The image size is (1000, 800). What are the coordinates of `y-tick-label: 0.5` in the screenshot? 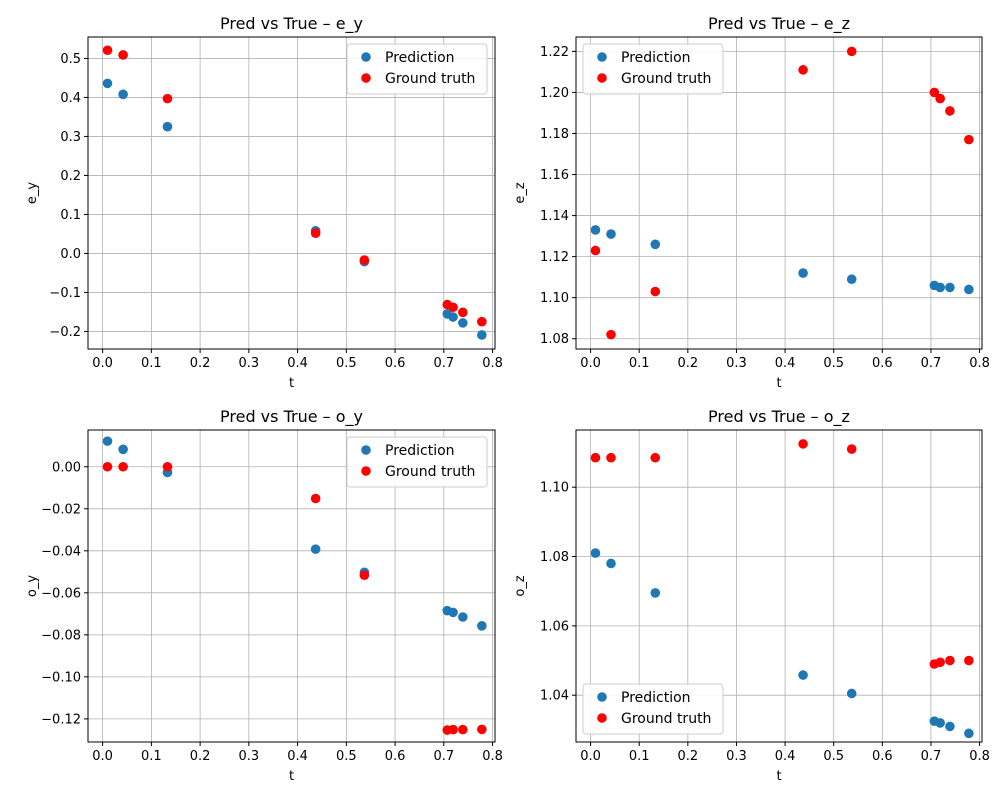 It's located at (70, 59).